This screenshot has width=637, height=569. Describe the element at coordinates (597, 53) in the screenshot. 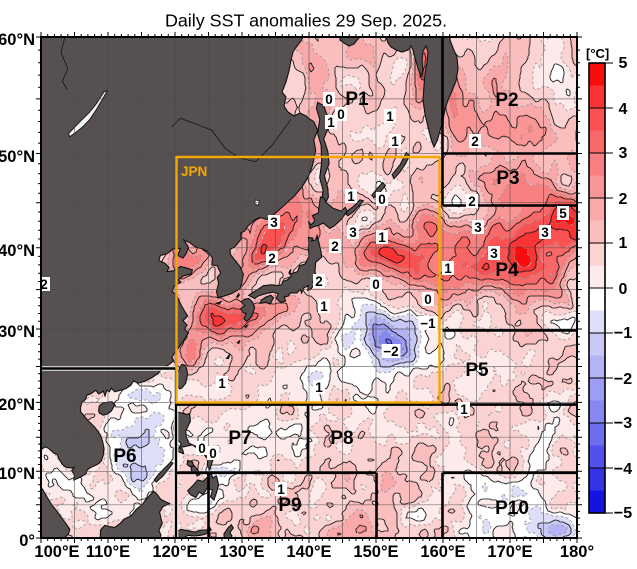

I see `svg-text: [°C]` at that location.